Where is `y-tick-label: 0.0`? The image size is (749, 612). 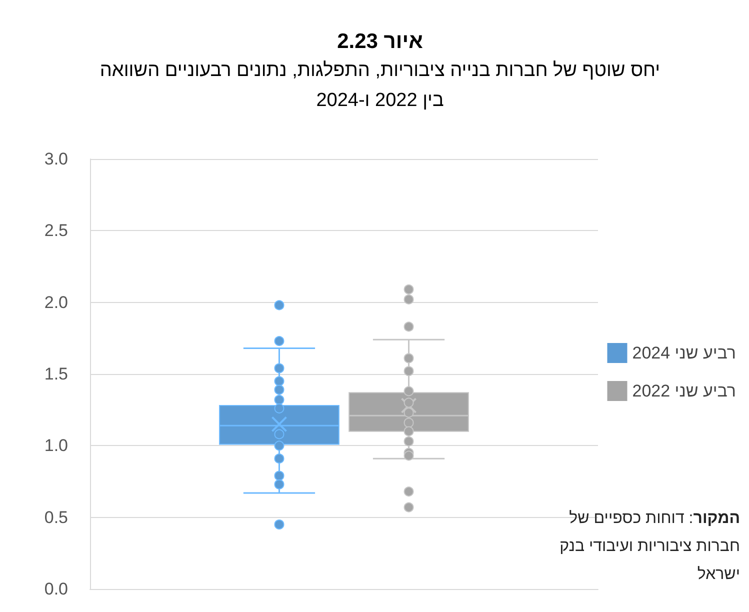
y-tick-label: 0.0 is located at coordinates (56, 589).